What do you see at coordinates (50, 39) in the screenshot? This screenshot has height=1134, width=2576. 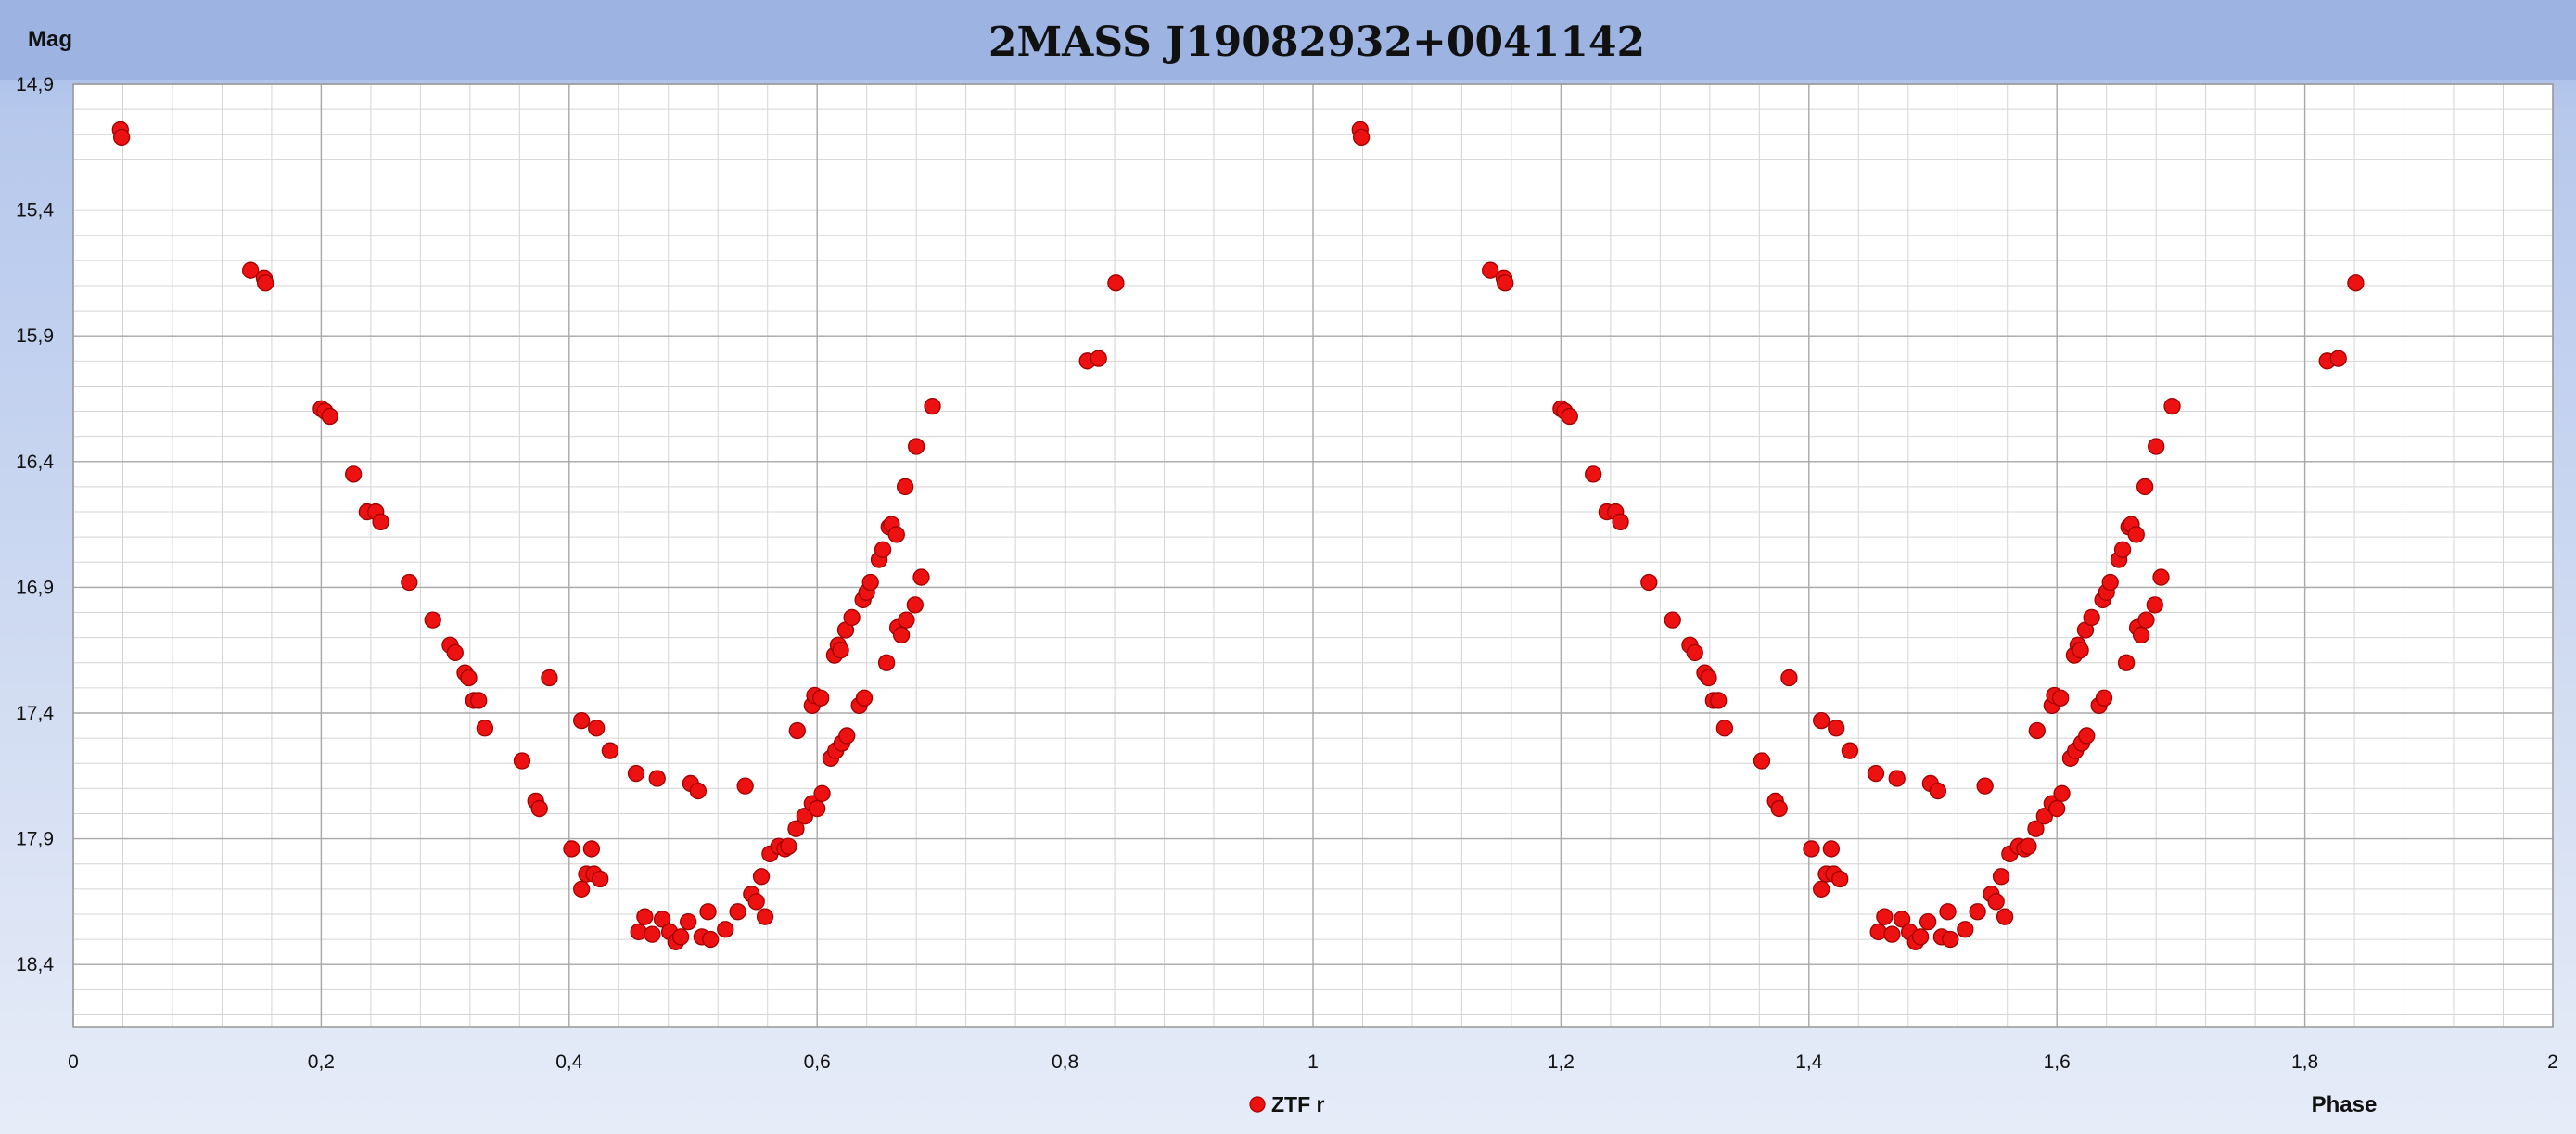 I see `y-axis-label: Mag` at bounding box center [50, 39].